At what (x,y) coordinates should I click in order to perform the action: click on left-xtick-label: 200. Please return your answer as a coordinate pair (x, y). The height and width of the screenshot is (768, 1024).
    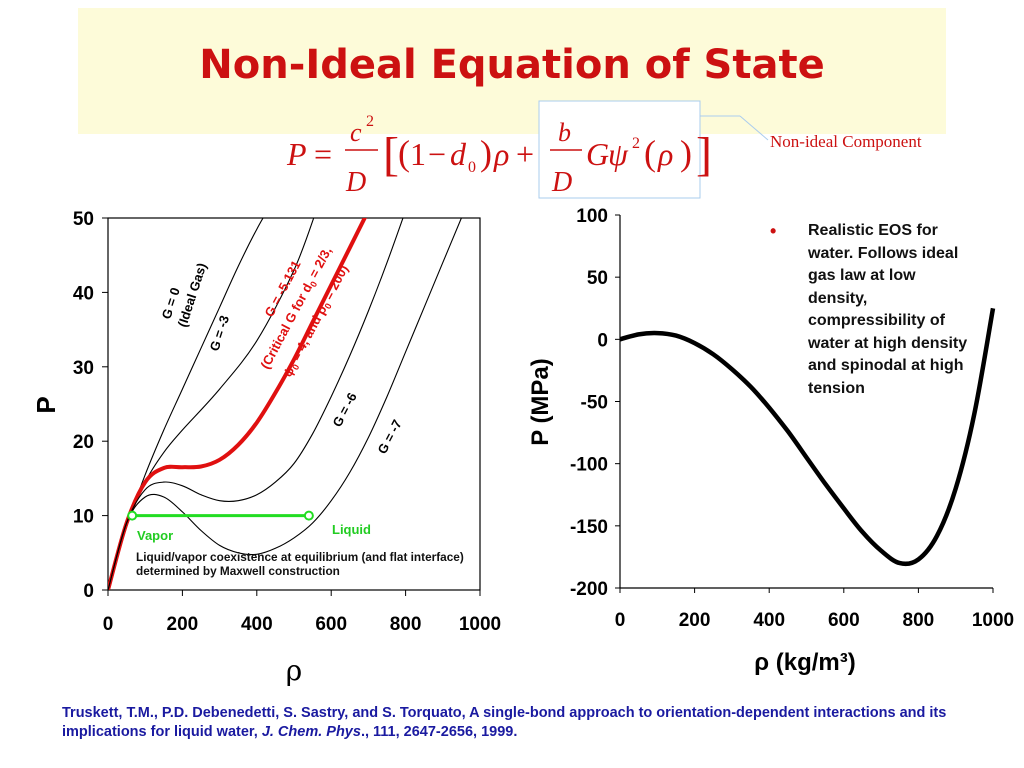
    Looking at the image, I should click on (183, 624).